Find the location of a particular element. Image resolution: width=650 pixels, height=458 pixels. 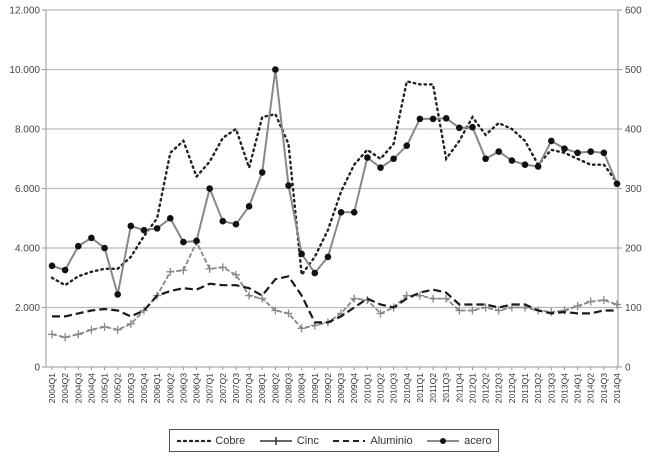

legend-item-cobre: Cobre is located at coordinates (210, 441).